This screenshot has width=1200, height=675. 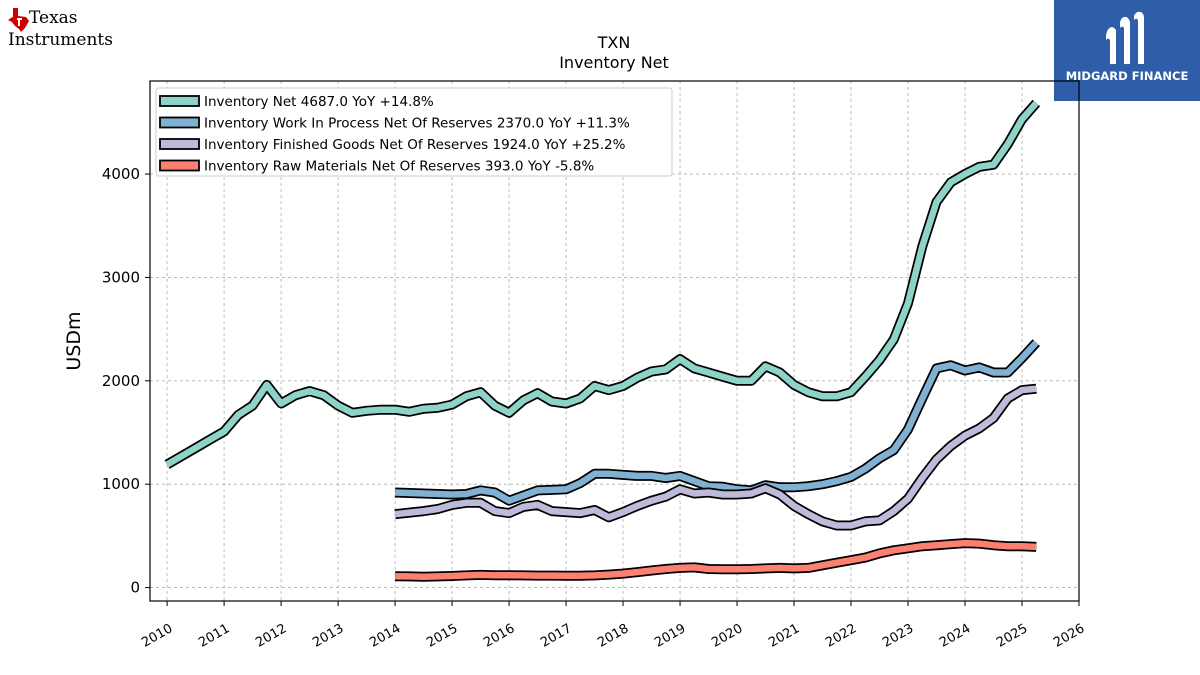 What do you see at coordinates (1012, 636) in the screenshot?
I see `x-tick-label: 2025` at bounding box center [1012, 636].